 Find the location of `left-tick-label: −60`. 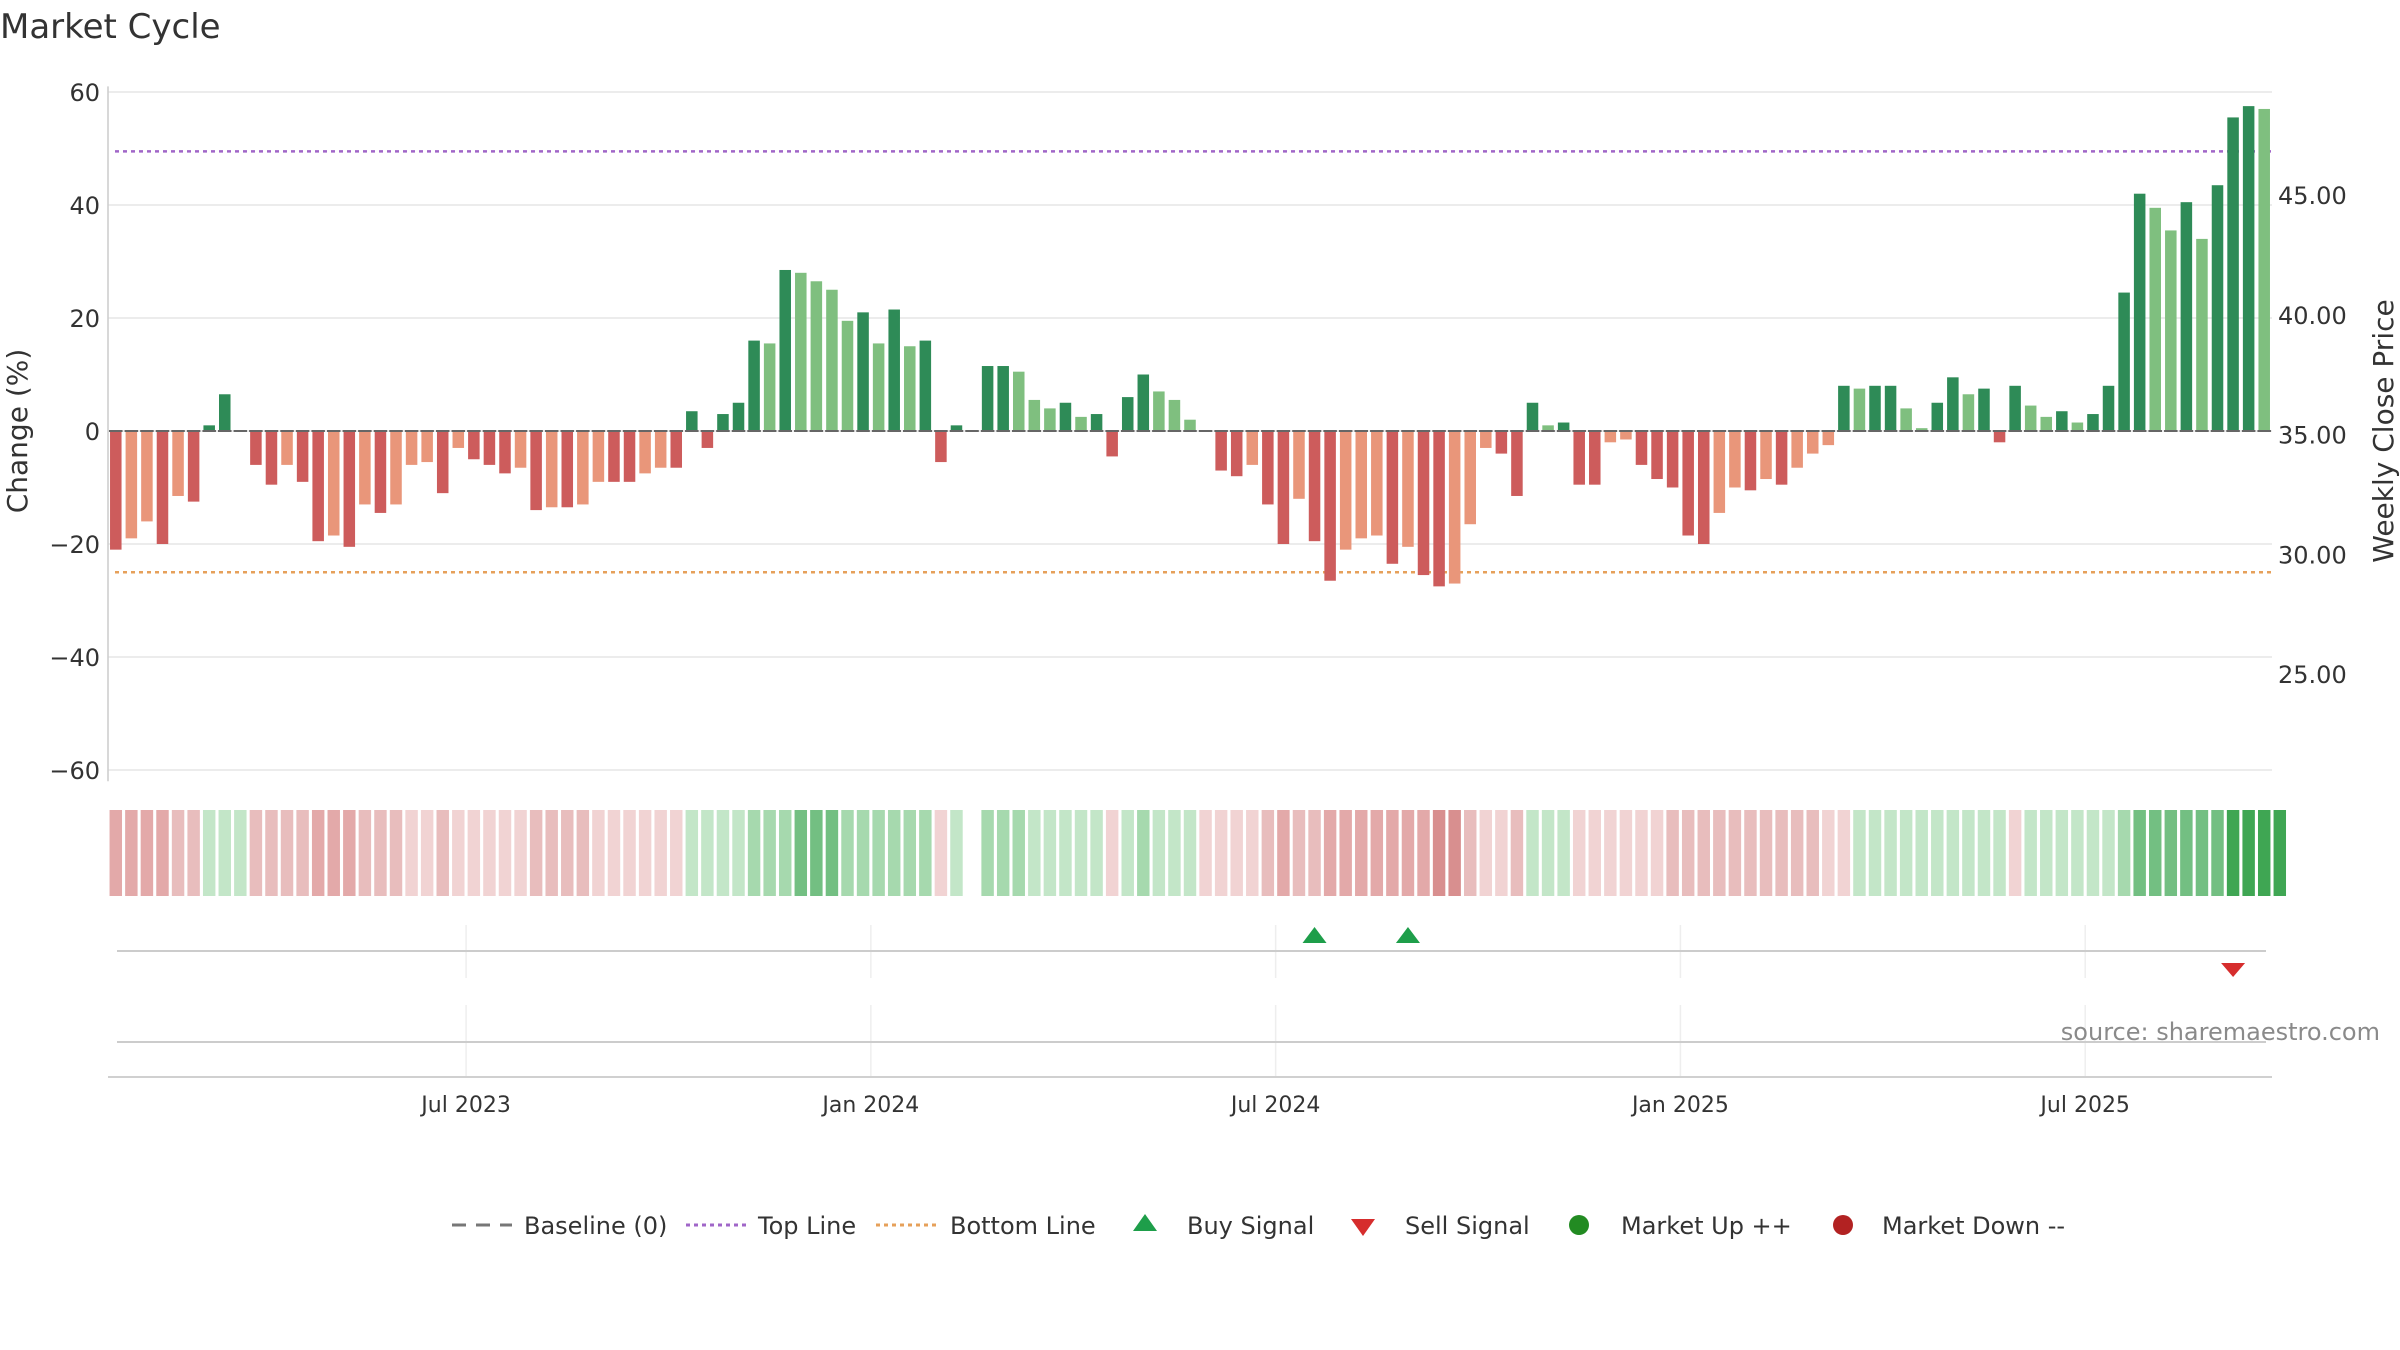

left-tick-label: −60 is located at coordinates (74, 771).